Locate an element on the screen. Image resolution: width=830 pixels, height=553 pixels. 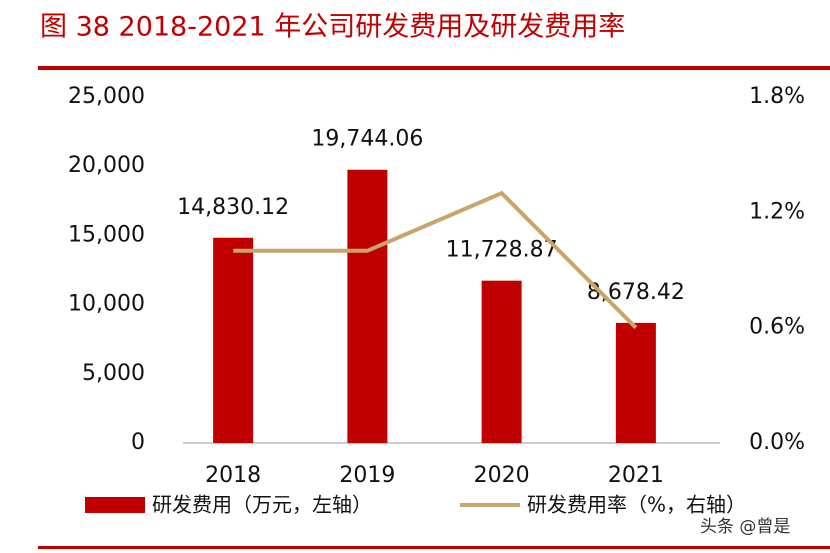
x-tick-label: 2019 is located at coordinates (367, 475).